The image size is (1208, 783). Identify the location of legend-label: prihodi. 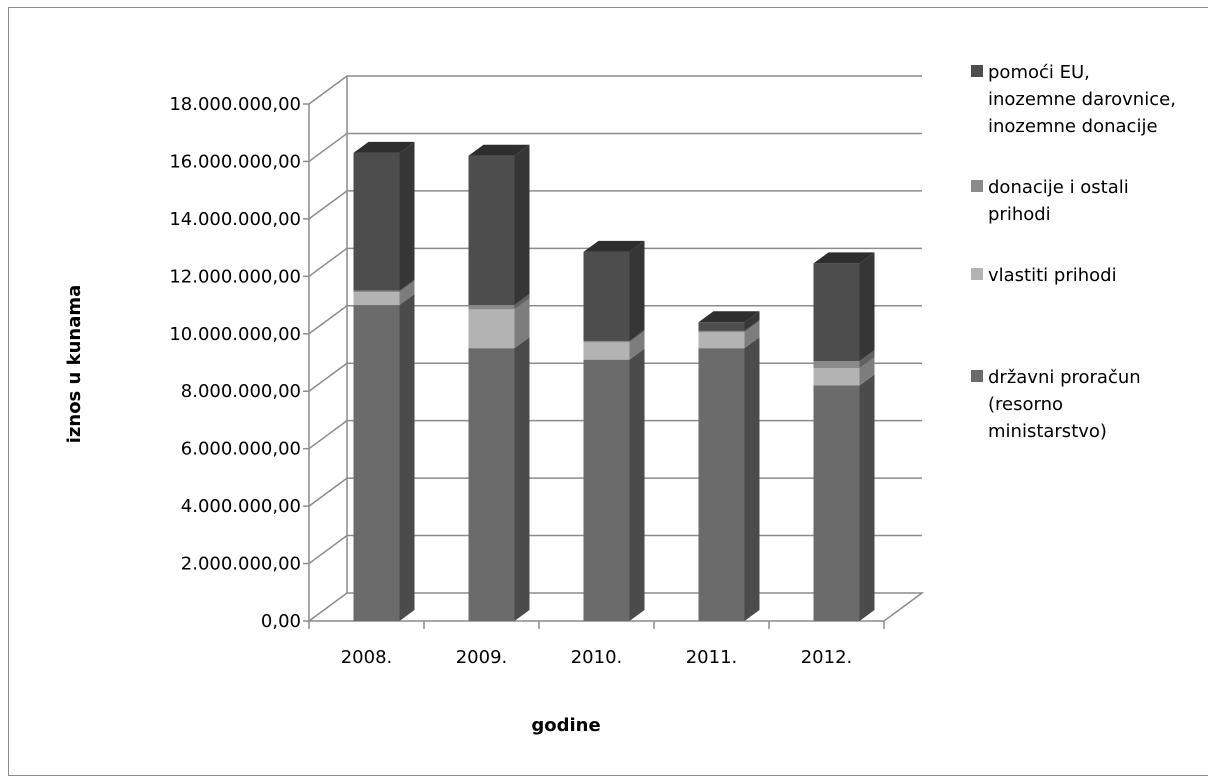
(1019, 214).